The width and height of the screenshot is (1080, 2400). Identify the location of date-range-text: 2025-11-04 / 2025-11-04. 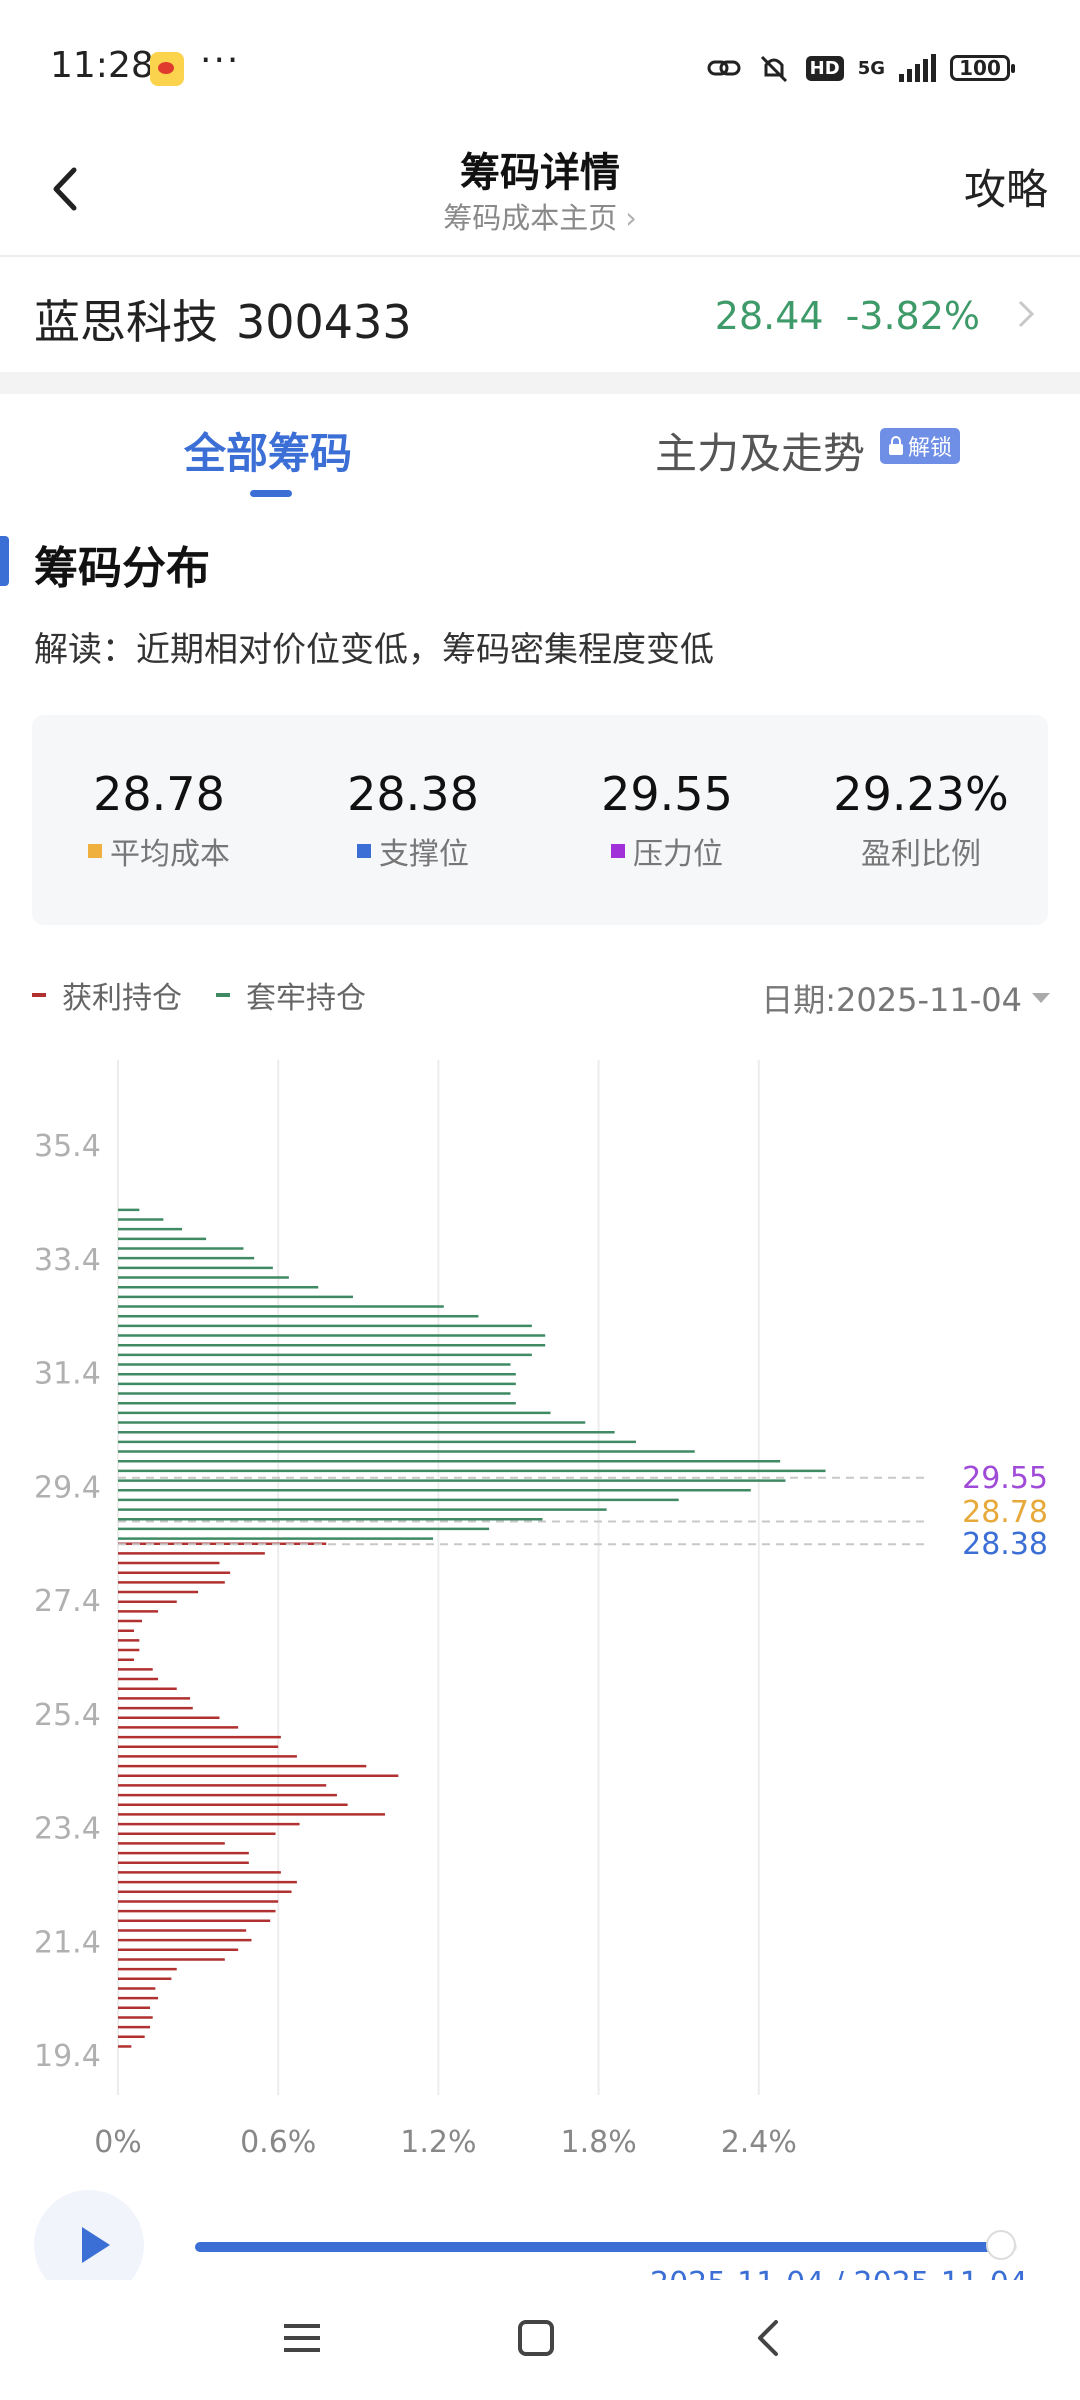
(839, 2273).